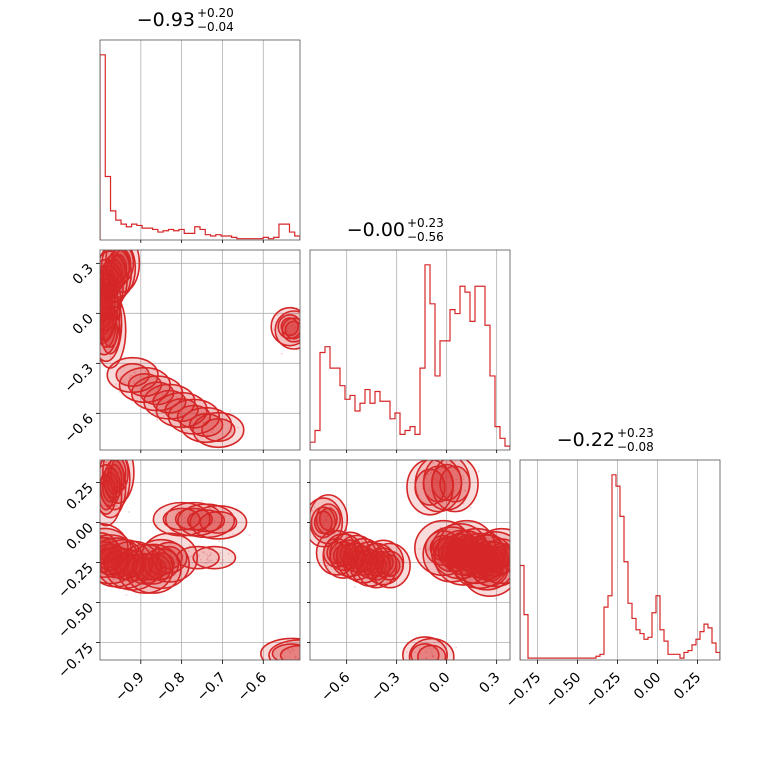  Describe the element at coordinates (252, 686) in the screenshot. I see `xtick-label-0-3: −0.6` at that location.